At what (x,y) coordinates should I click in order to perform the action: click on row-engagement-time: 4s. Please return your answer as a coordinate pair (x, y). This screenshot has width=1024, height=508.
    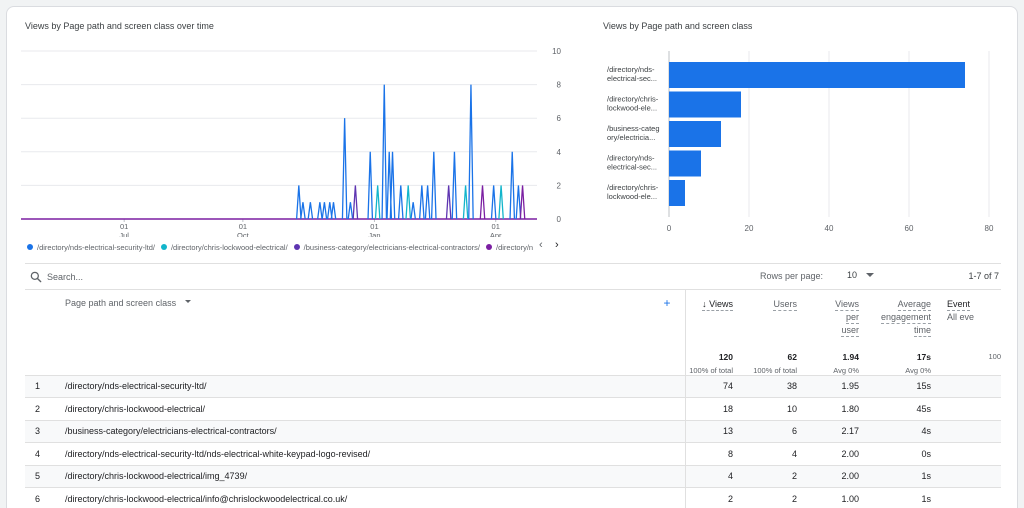
    Looking at the image, I should click on (903, 431).